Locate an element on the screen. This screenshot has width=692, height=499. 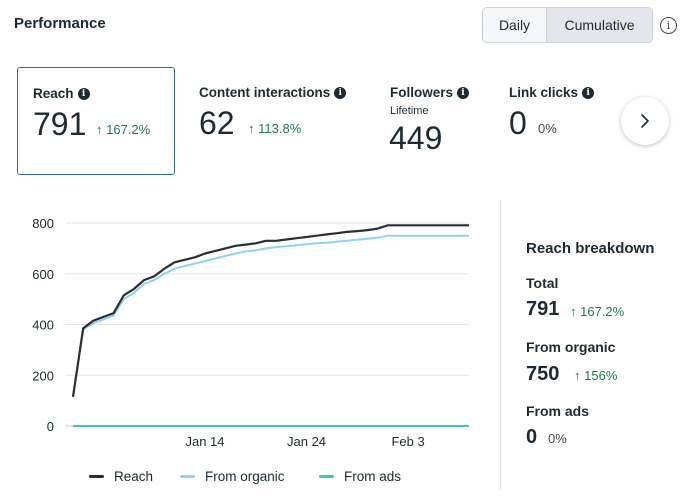
card-label-link-clicks: Link clicks i is located at coordinates (552, 92).